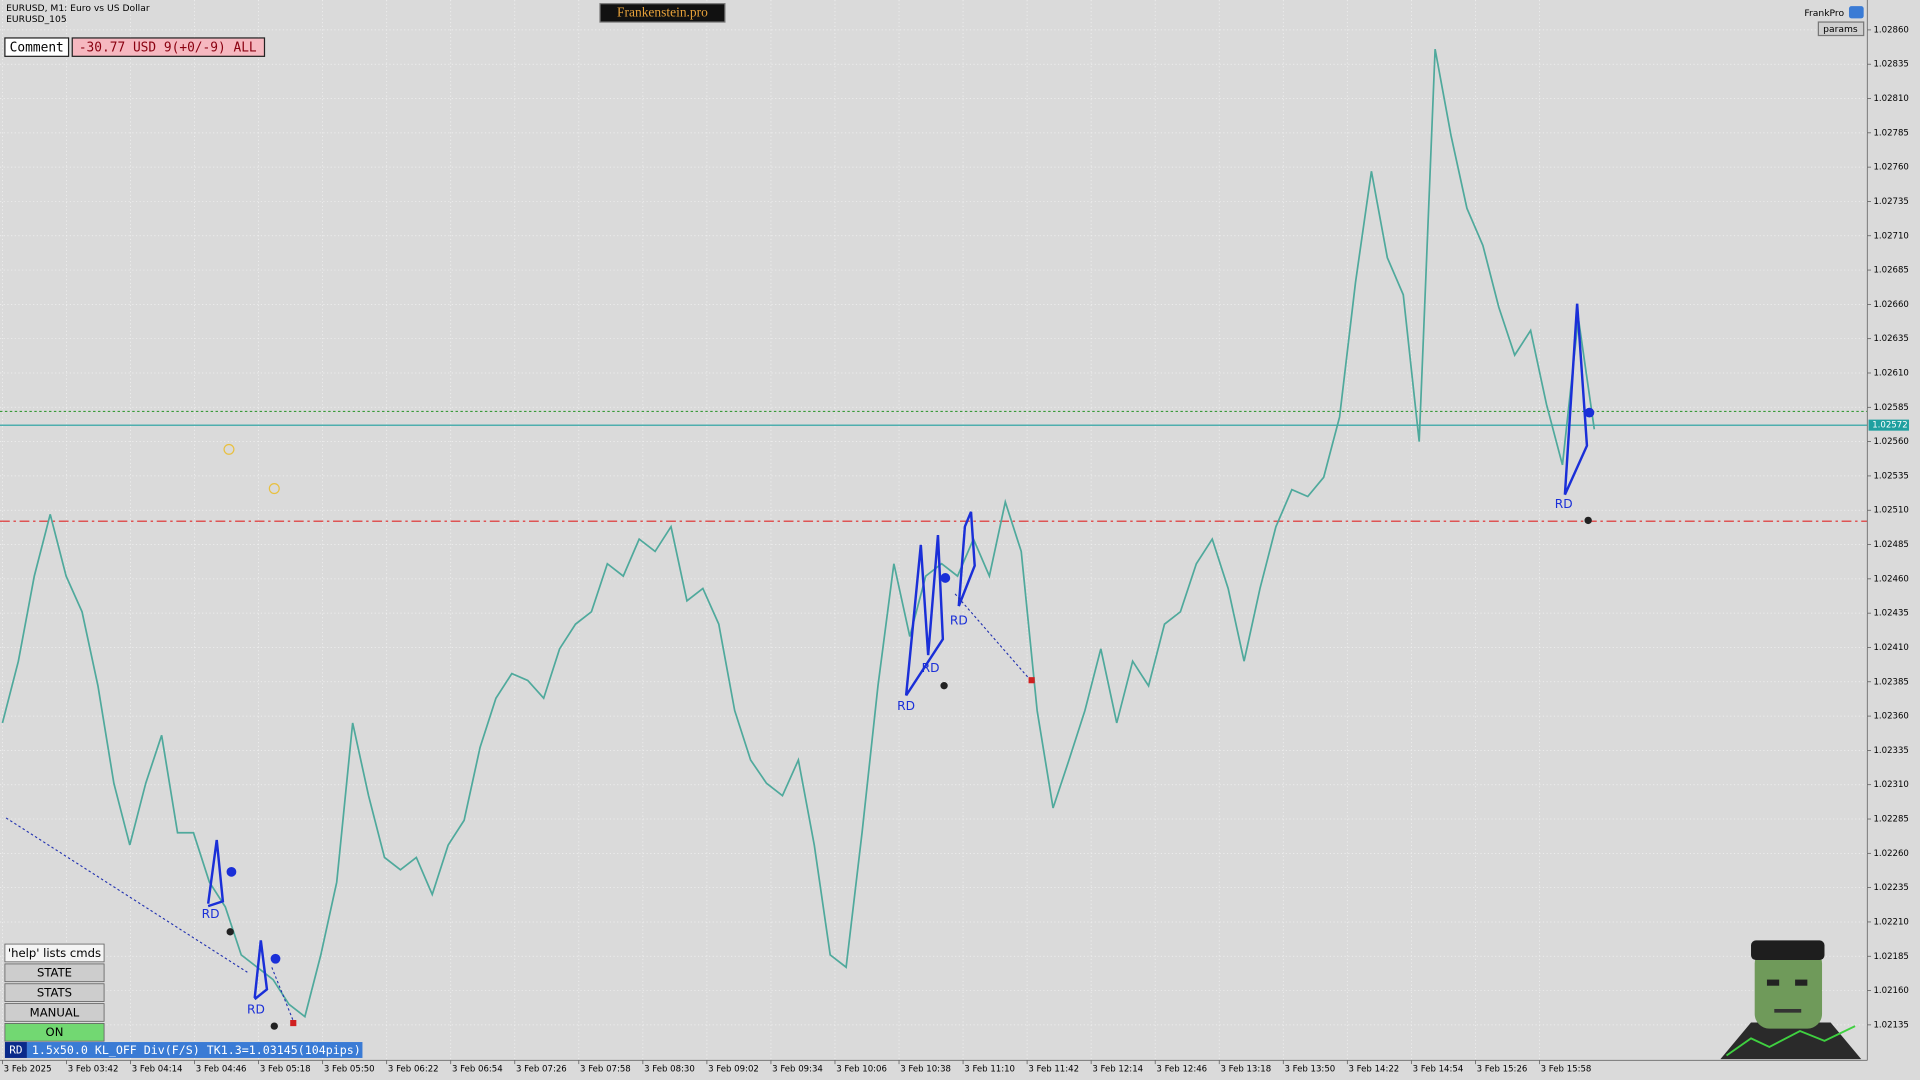  What do you see at coordinates (1788, 1010) in the screenshot?
I see `mascot-mouth` at bounding box center [1788, 1010].